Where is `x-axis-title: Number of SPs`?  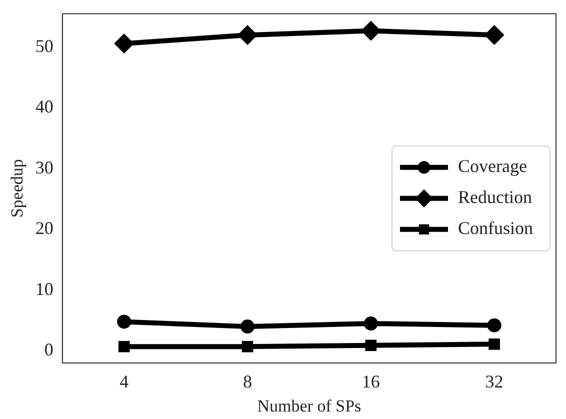 x-axis-title: Number of SPs is located at coordinates (309, 406).